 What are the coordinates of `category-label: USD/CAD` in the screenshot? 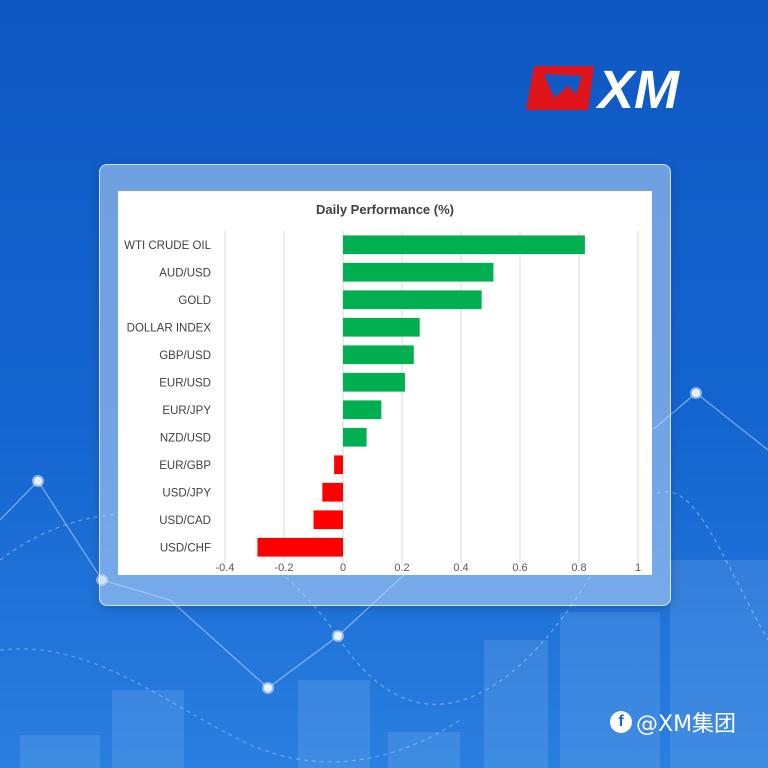 It's located at (185, 521).